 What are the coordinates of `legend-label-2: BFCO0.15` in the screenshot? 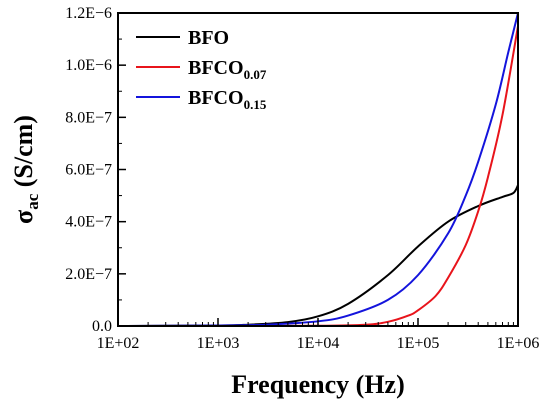 It's located at (227, 99).